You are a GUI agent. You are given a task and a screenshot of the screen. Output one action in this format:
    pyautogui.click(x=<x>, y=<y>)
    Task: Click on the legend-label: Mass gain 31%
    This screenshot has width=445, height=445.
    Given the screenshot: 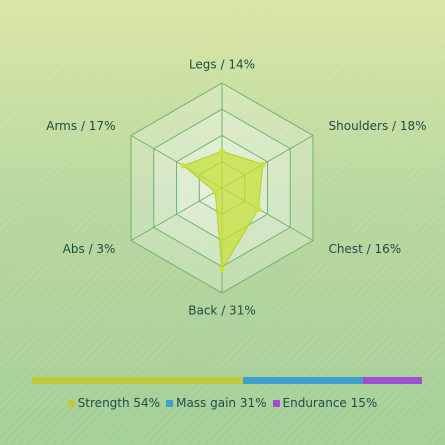 What is the action you would take?
    pyautogui.click(x=221, y=403)
    